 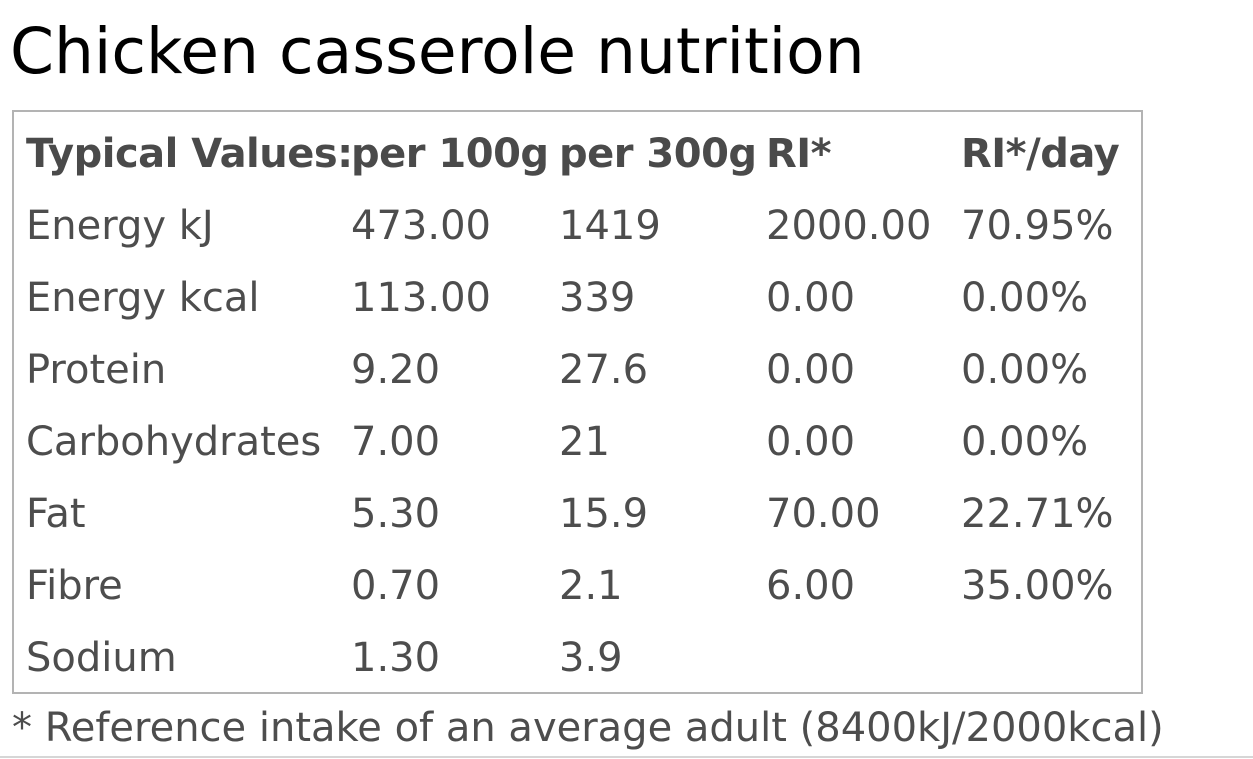 I want to click on table-row: Protein 9.20 27.6 0.00 0.00%, so click(x=577, y=370).